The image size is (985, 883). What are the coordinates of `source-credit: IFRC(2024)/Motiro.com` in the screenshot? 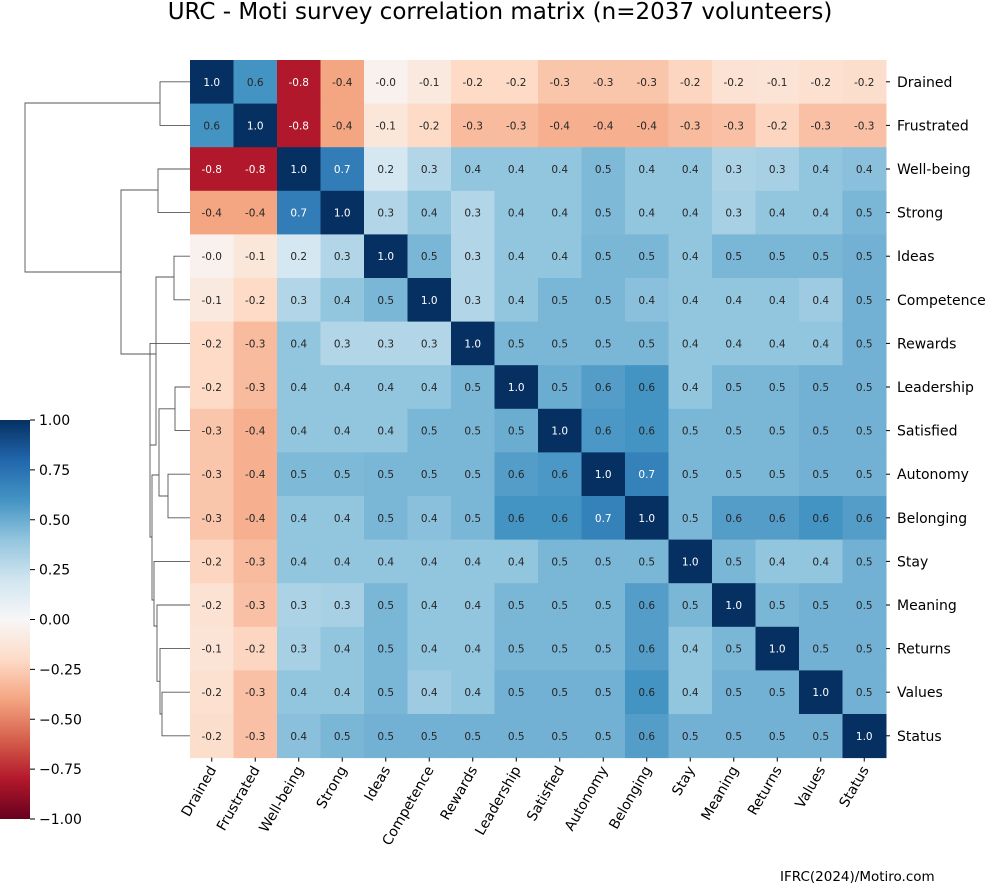 It's located at (857, 876).